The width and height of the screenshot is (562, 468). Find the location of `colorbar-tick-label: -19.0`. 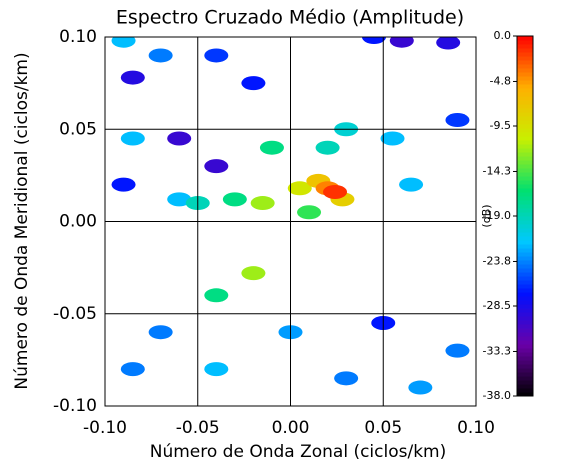

colorbar-tick-label: -19.0 is located at coordinates (497, 215).